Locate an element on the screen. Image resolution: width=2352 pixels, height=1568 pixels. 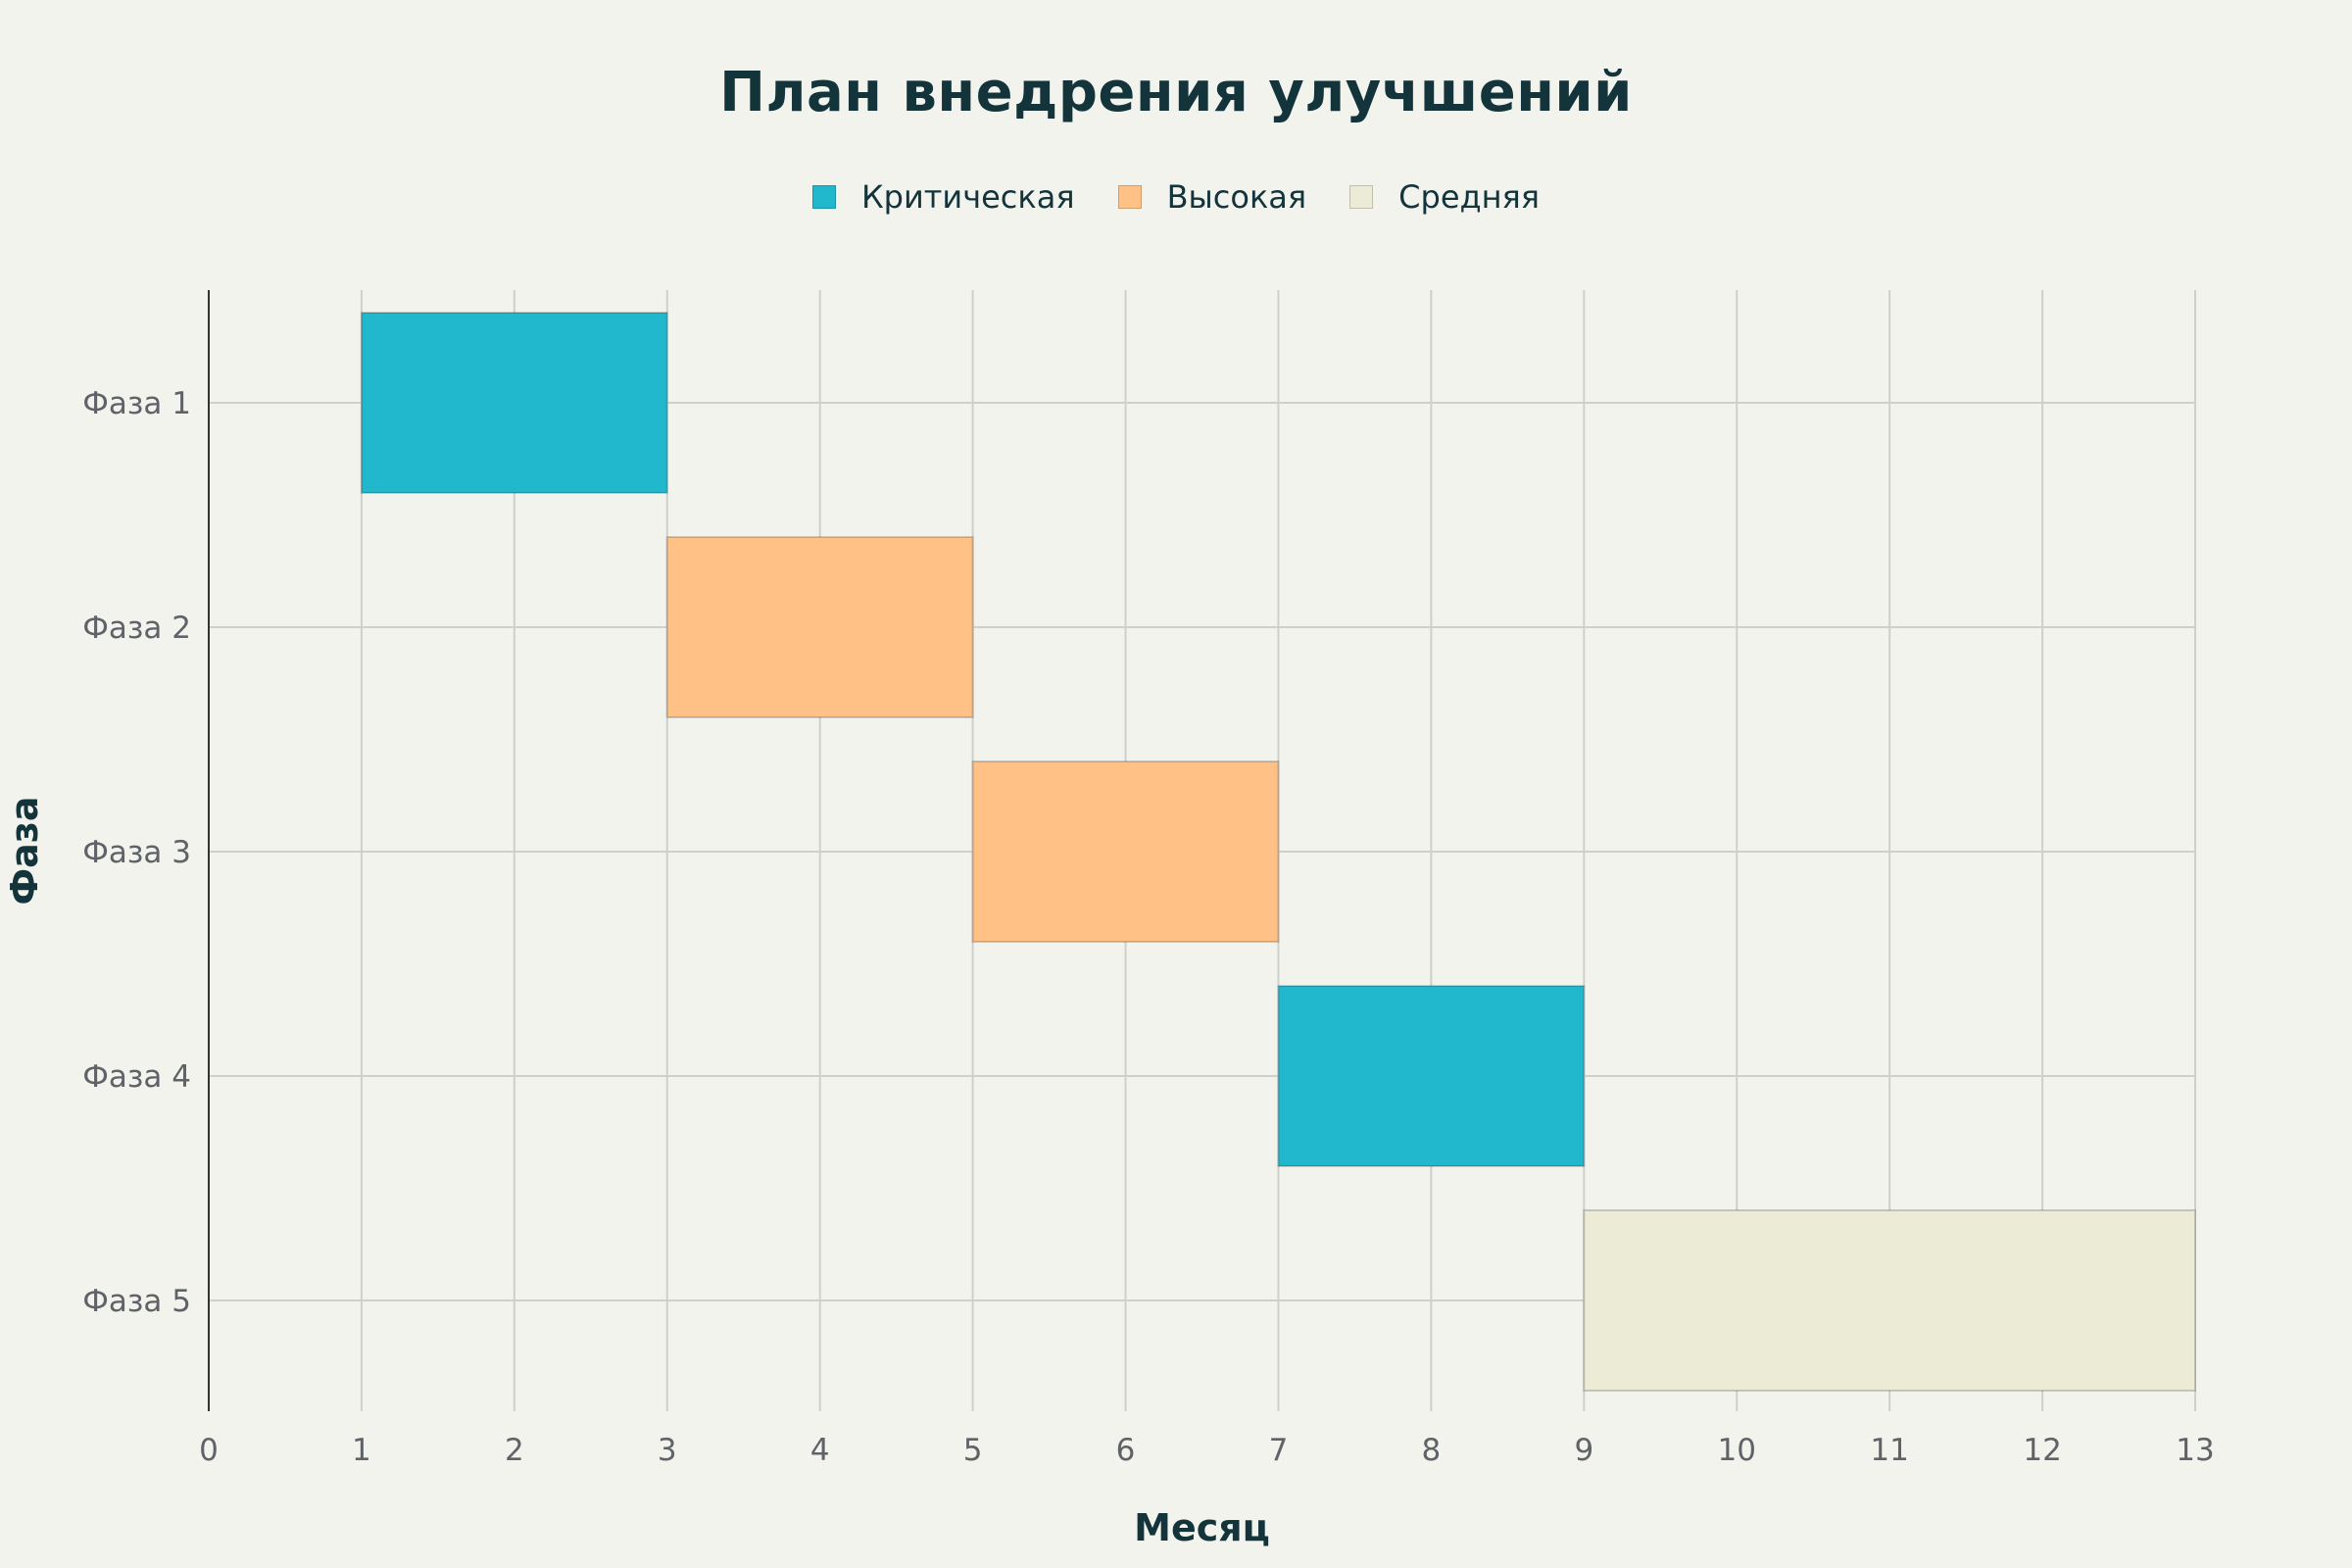
x-tick-label-0: 0 is located at coordinates (209, 1450).